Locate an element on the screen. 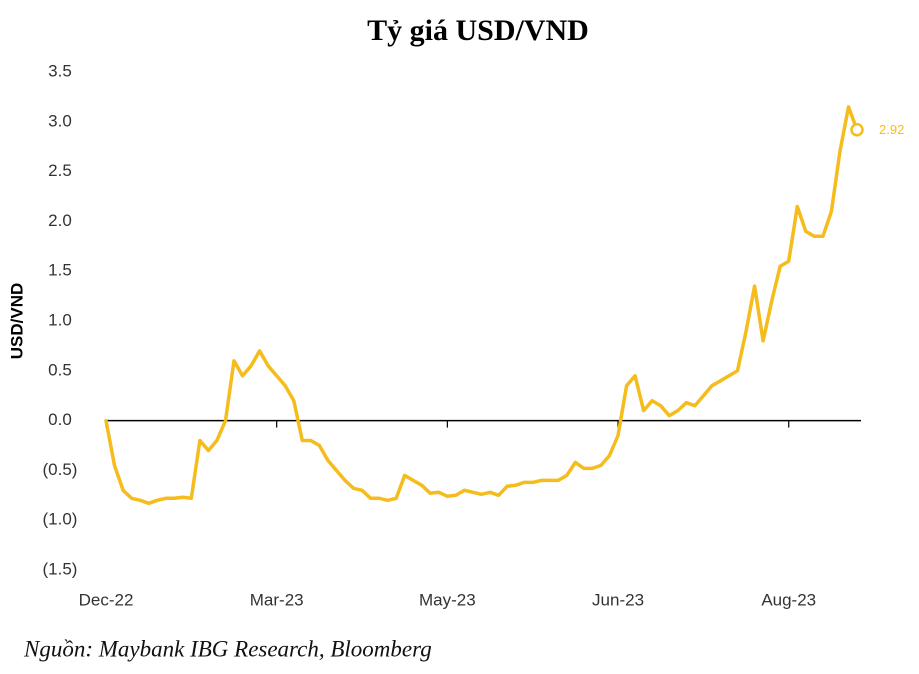  y-axis-label: USD/VND is located at coordinates (16, 321).